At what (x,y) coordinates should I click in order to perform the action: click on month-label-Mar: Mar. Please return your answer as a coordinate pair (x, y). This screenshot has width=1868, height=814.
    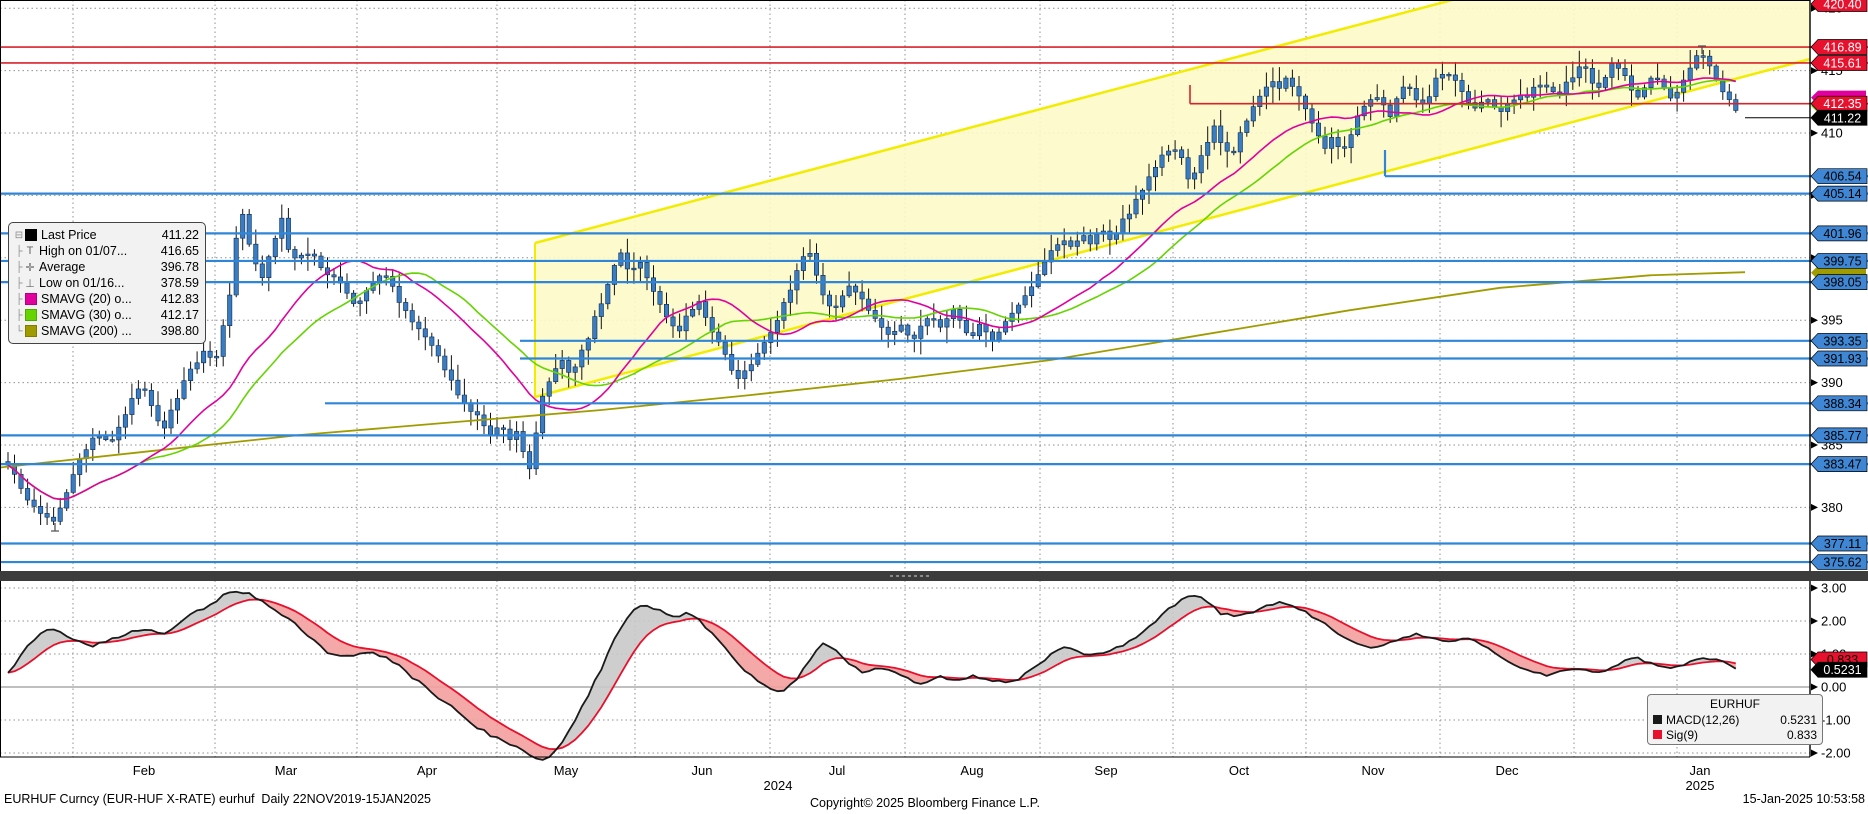
    Looking at the image, I should click on (286, 770).